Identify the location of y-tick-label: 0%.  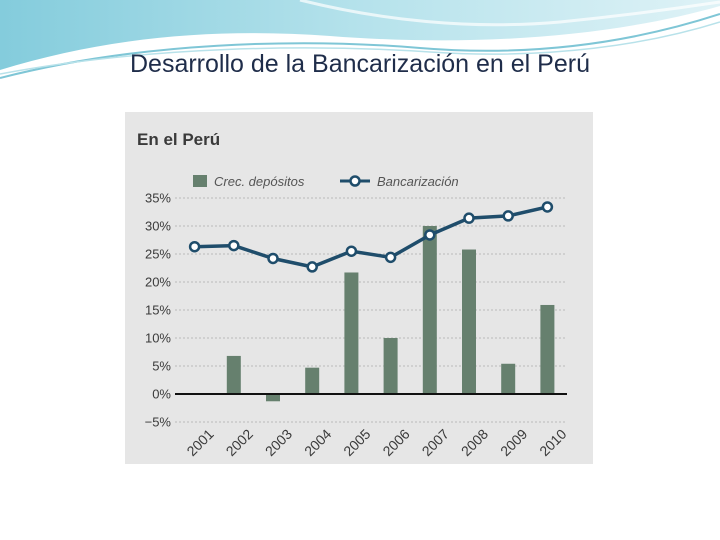
(161, 394).